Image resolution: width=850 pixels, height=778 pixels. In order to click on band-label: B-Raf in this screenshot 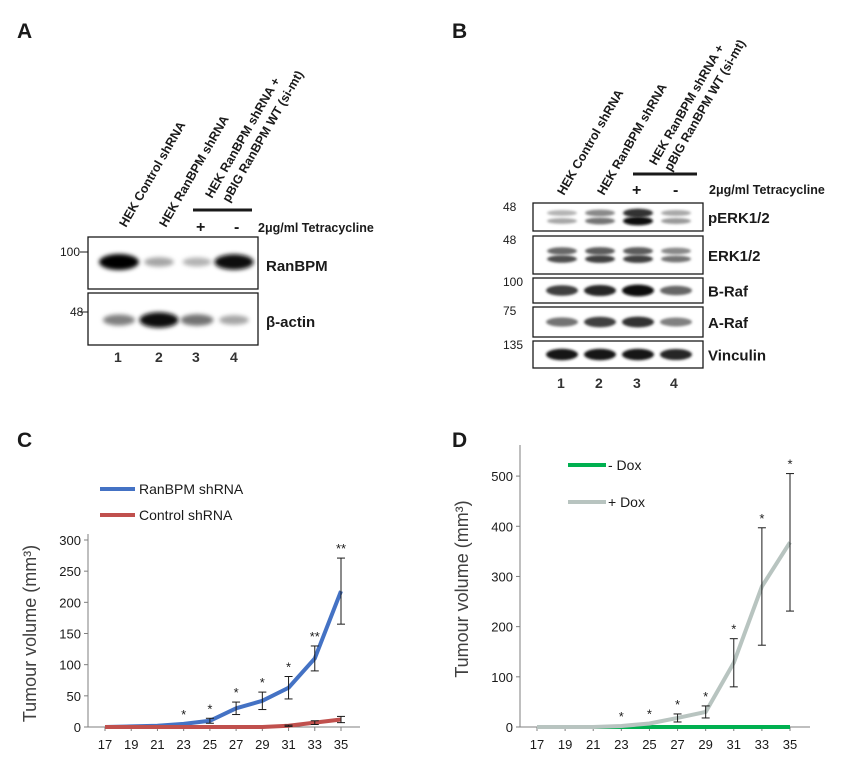, I will do `click(728, 292)`.